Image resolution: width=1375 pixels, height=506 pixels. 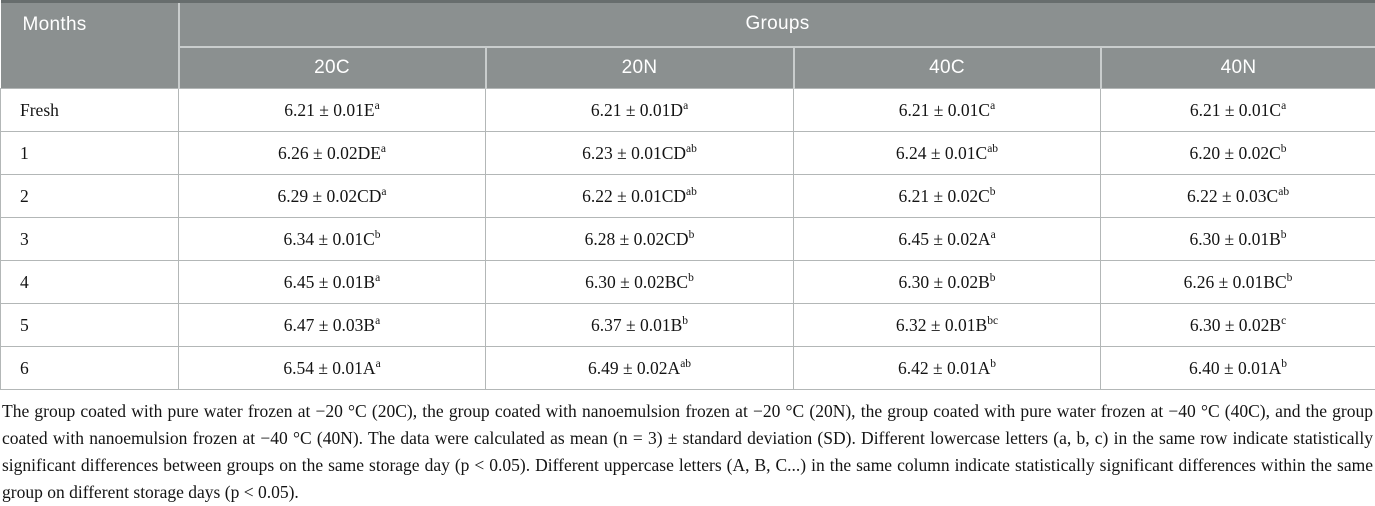 I want to click on value-cell: 6.23 ± 0.01CDab, so click(x=640, y=153).